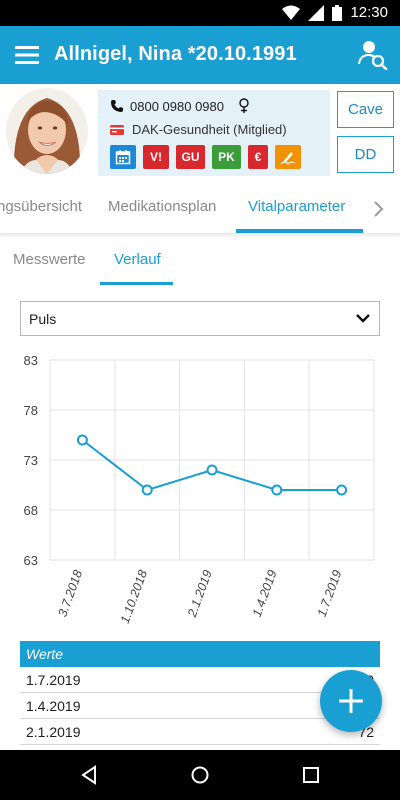  I want to click on calendar-icon, so click(123, 157).